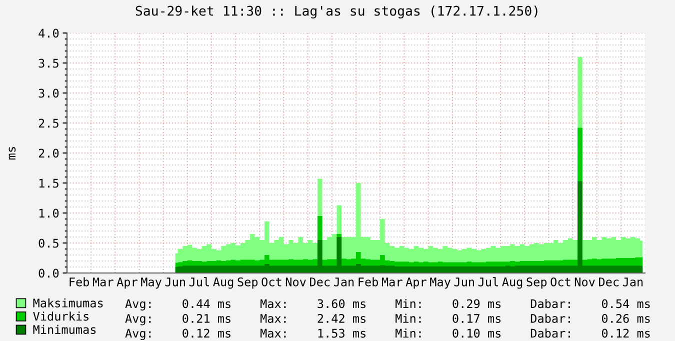 Image resolution: width=675 pixels, height=341 pixels. Describe the element at coordinates (60, 316) in the screenshot. I see `legend-label: Vidurkis` at that location.